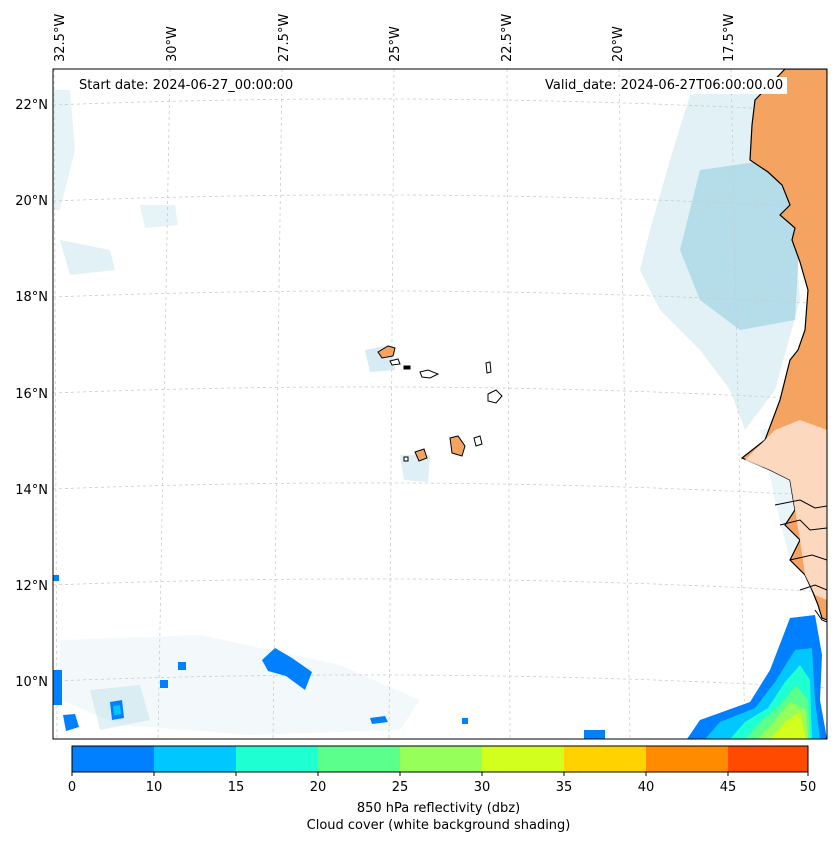 This screenshot has width=837, height=843. Describe the element at coordinates (728, 787) in the screenshot. I see `colorbar-tick-label: 45` at that location.